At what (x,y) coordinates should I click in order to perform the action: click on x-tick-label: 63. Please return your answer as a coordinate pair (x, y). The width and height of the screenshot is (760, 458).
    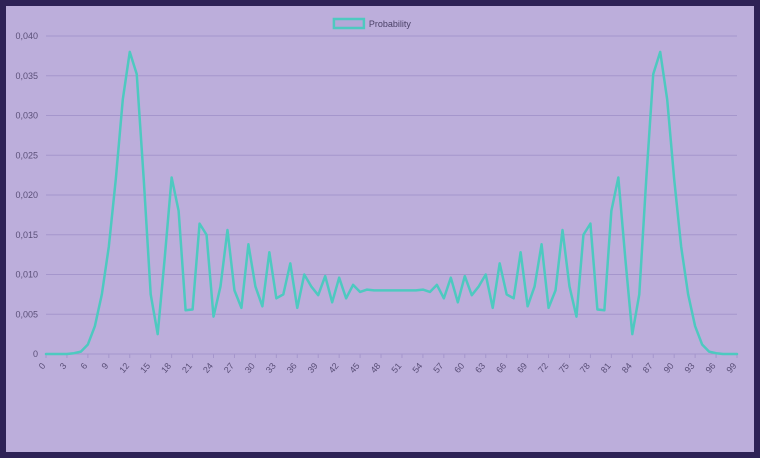
    Looking at the image, I should click on (480, 368).